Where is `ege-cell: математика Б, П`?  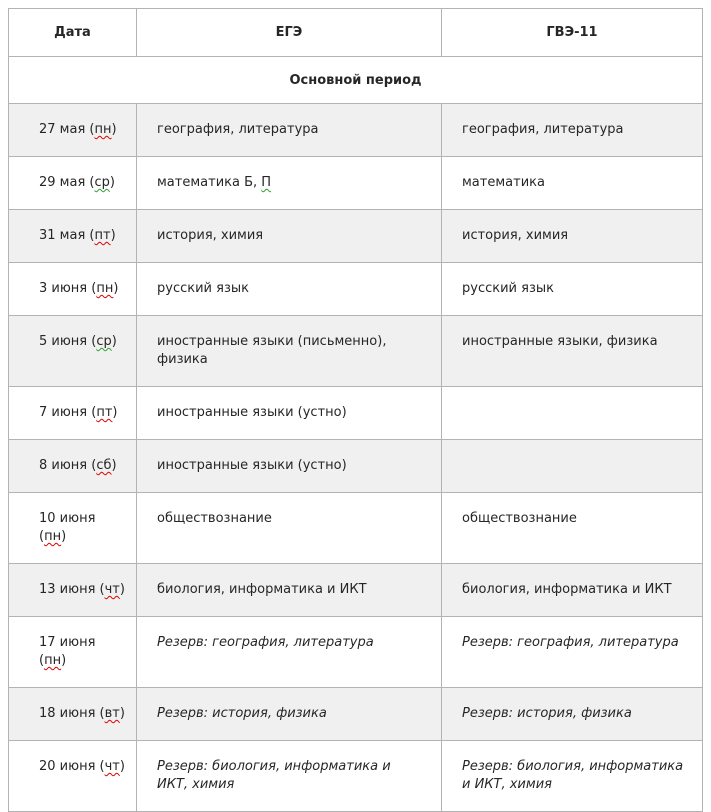 ege-cell: математика Б, П is located at coordinates (289, 183).